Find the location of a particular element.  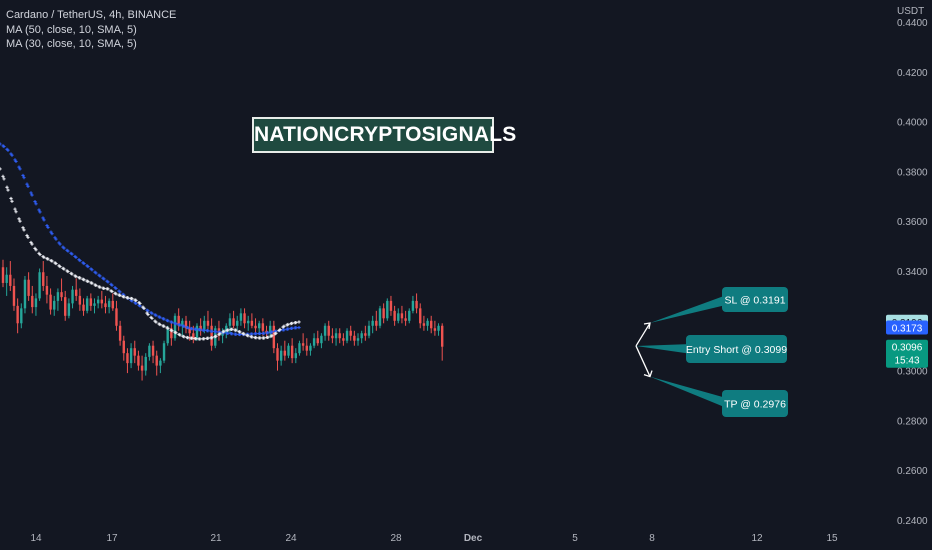

price-tag-value: 0.3173 is located at coordinates (907, 329).